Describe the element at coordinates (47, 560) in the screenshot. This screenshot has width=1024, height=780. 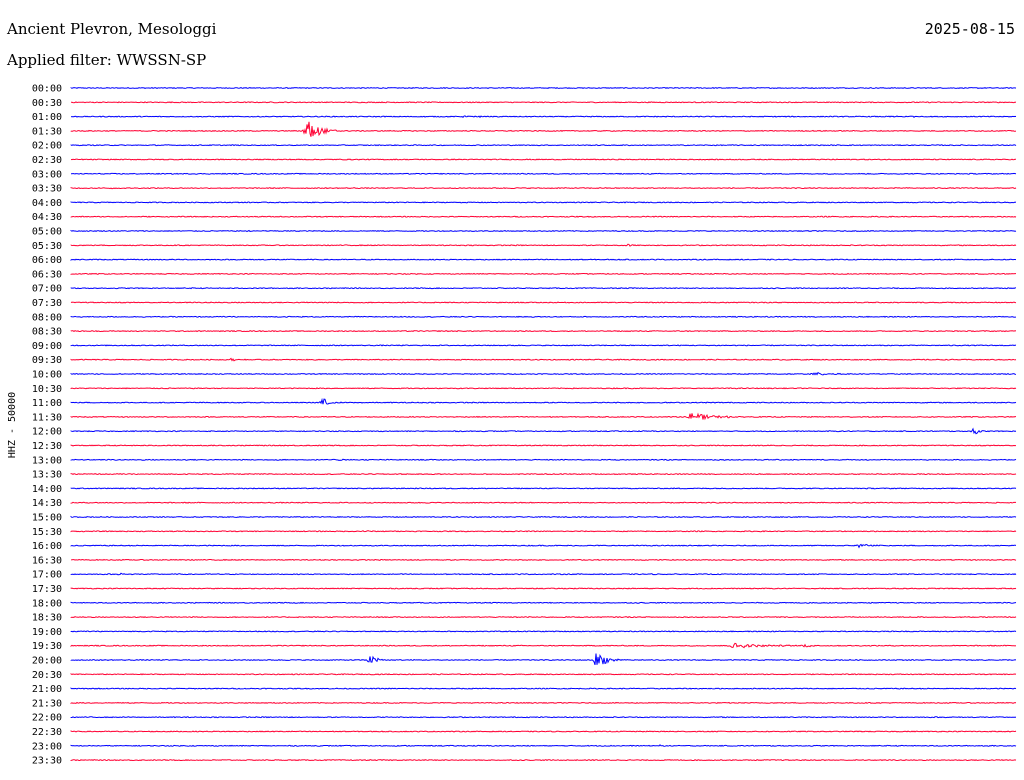
I see `row-time-label: 16:30` at that location.